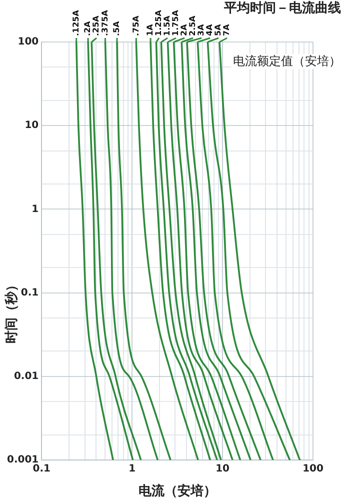  I want to click on text: 4A, so click(209, 29).